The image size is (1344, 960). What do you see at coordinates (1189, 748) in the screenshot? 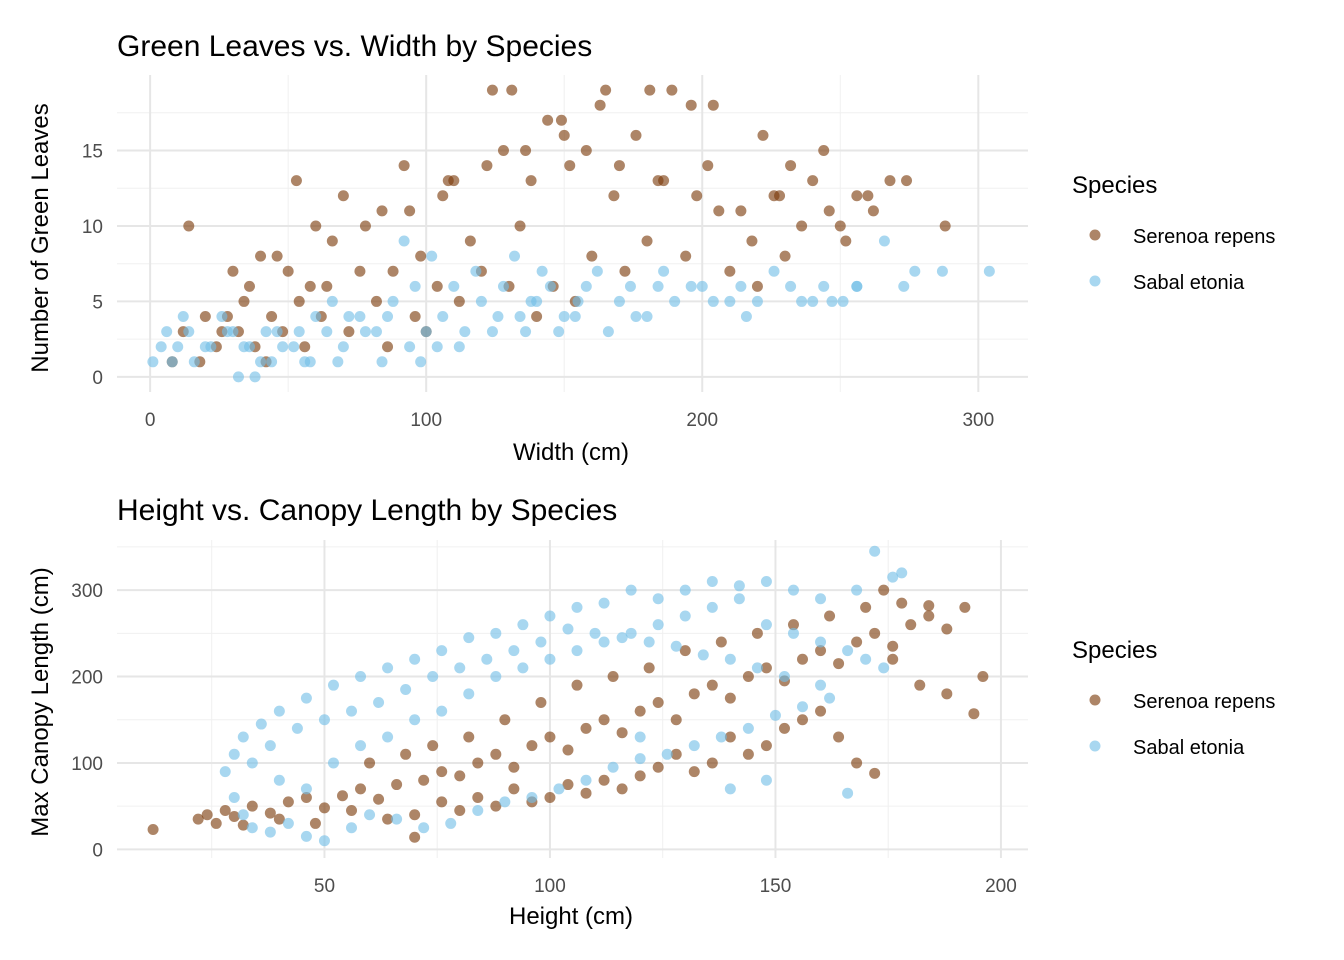
I see `legend-label-sabal-etonia: Sabal etonia` at bounding box center [1189, 748].